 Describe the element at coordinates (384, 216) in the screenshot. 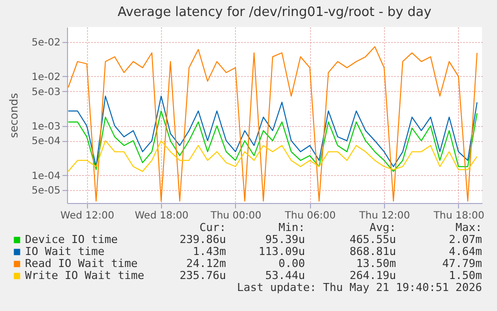

I see `x-tick-label: Thu 12:00` at that location.